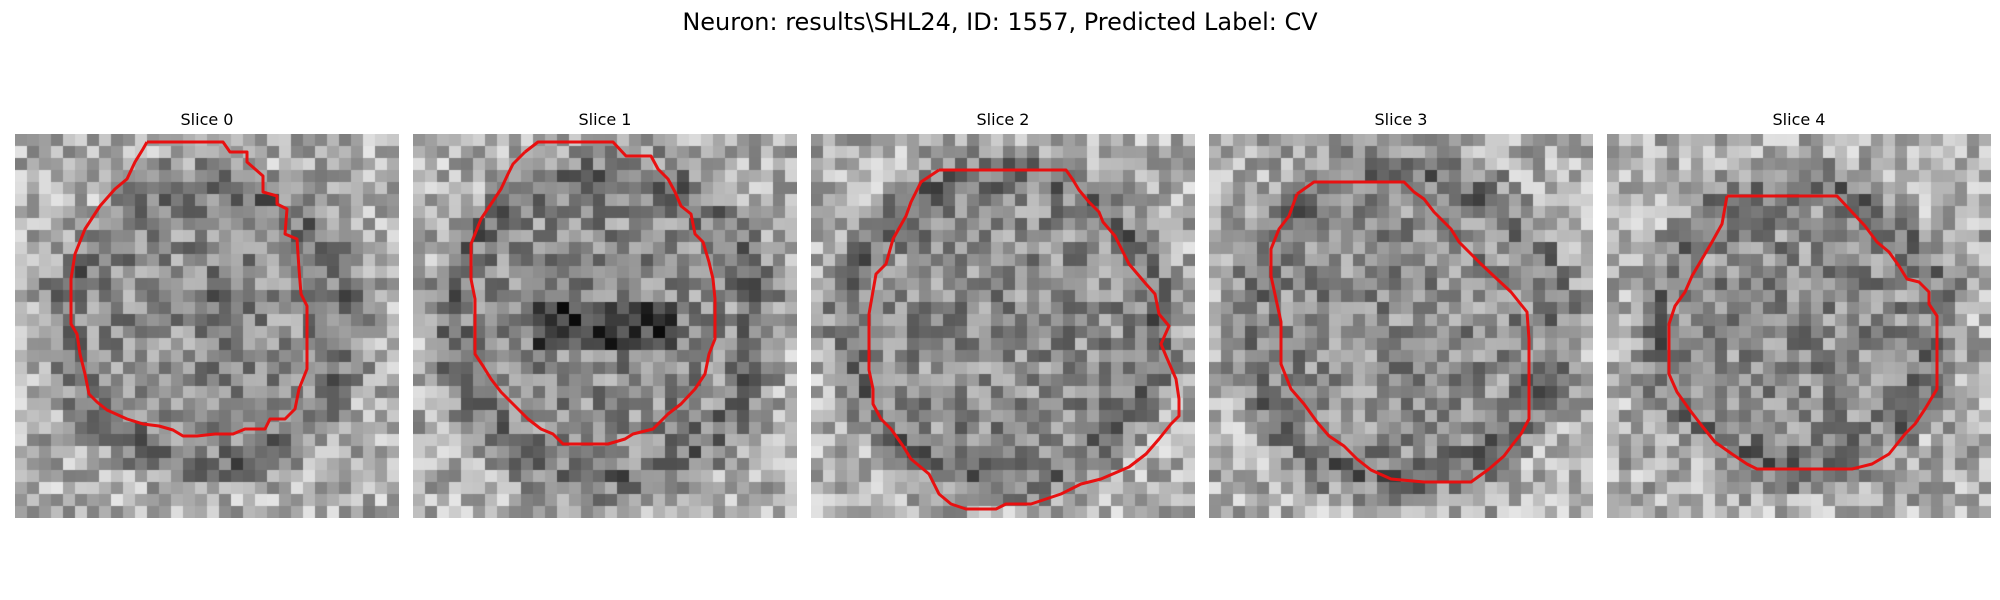 This screenshot has width=2000, height=600. Describe the element at coordinates (1799, 119) in the screenshot. I see `slice-title-4: Slice 4` at that location.